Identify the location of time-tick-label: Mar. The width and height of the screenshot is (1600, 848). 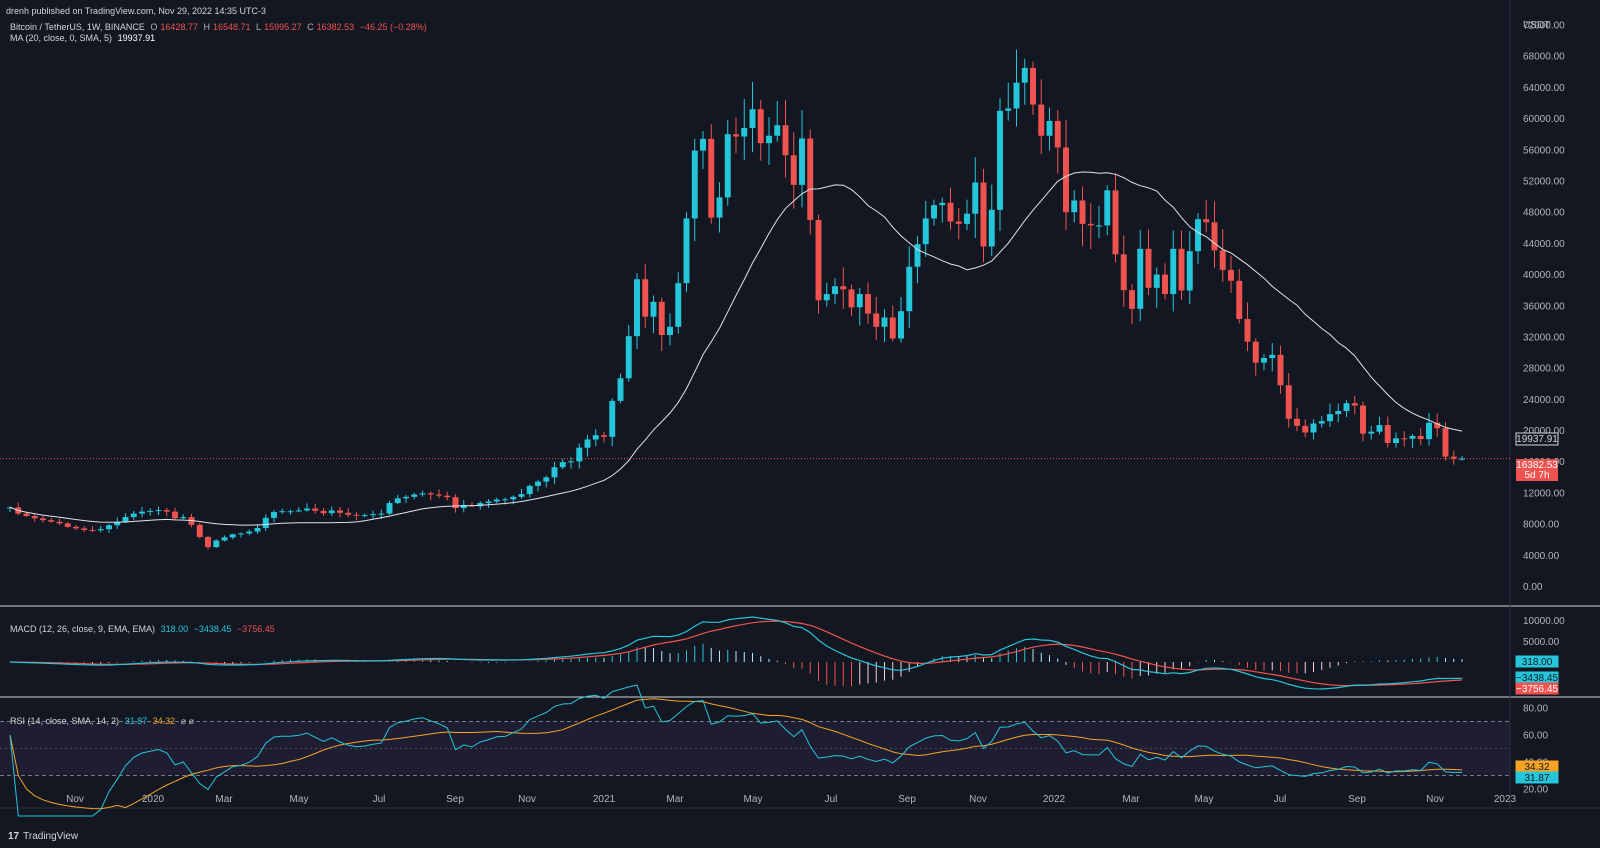
(1131, 799).